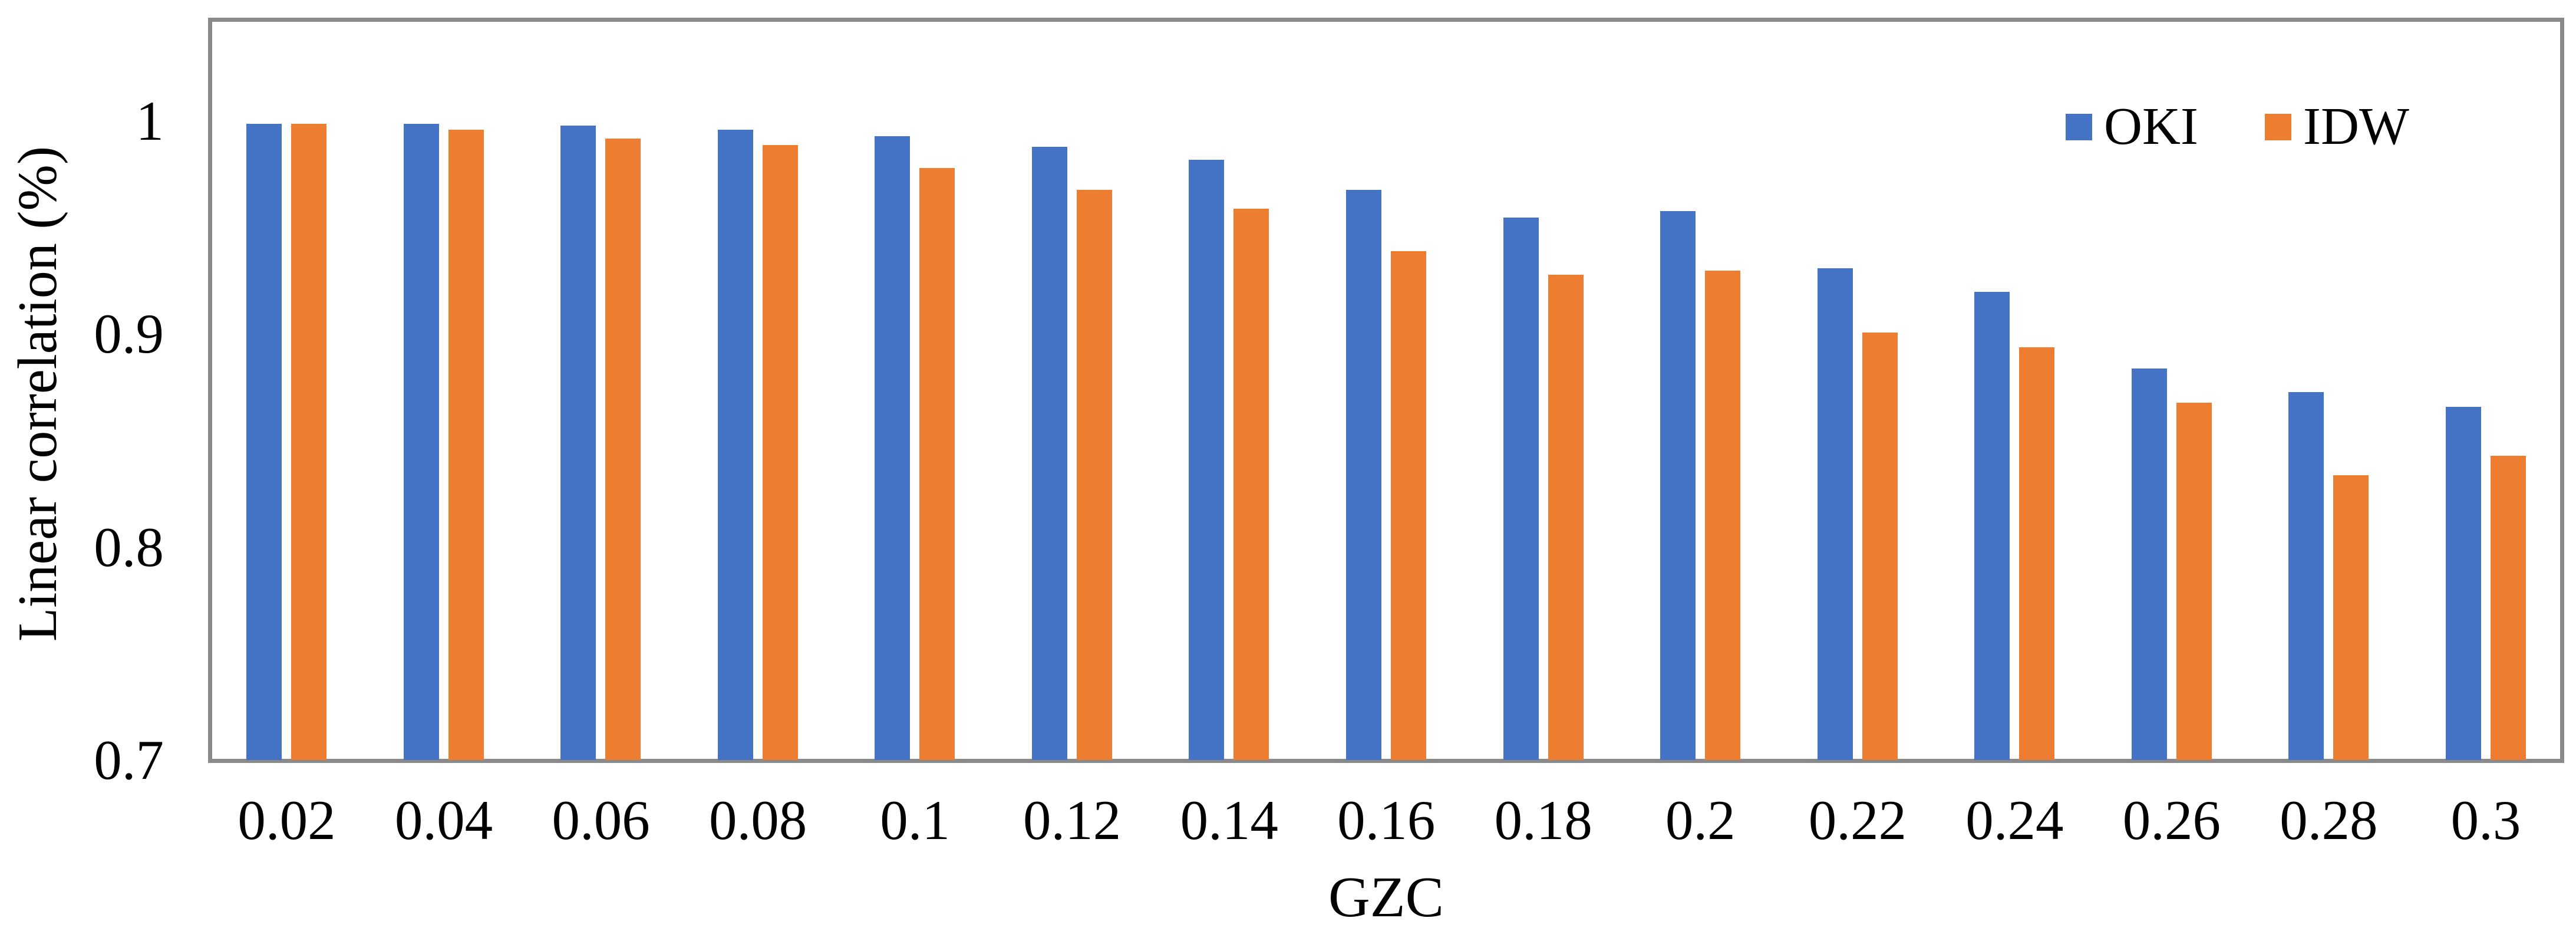 This screenshot has height=931, width=2576. What do you see at coordinates (2509, 608) in the screenshot?
I see `bar-idw-0.3` at bounding box center [2509, 608].